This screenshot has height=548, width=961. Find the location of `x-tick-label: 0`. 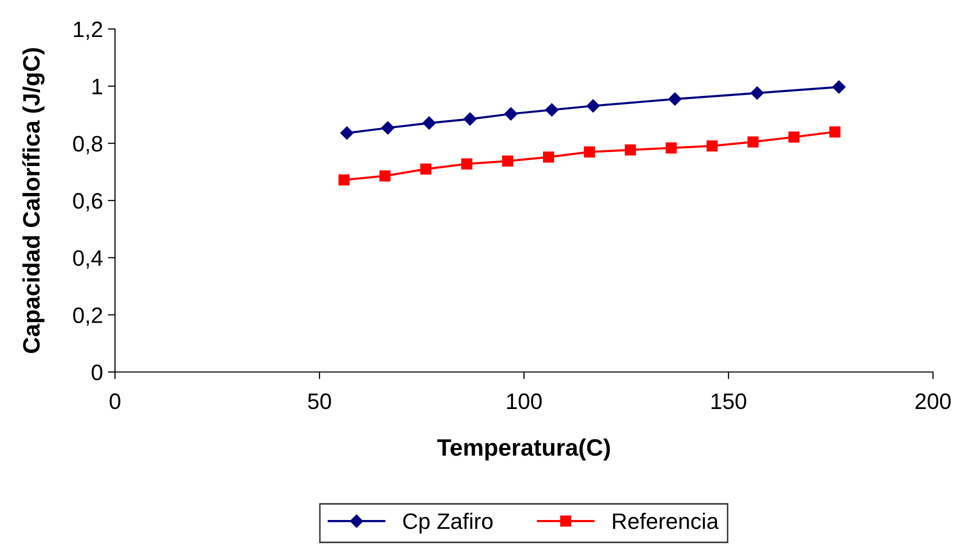

x-tick-label: 0 is located at coordinates (115, 401).